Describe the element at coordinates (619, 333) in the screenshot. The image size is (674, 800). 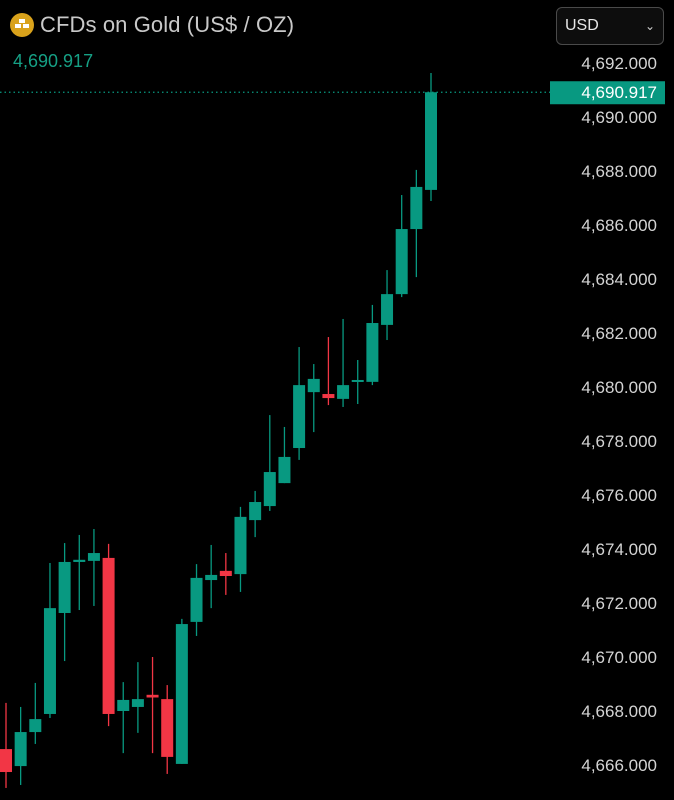
I see `y-tick-label: 4,682.000` at that location.